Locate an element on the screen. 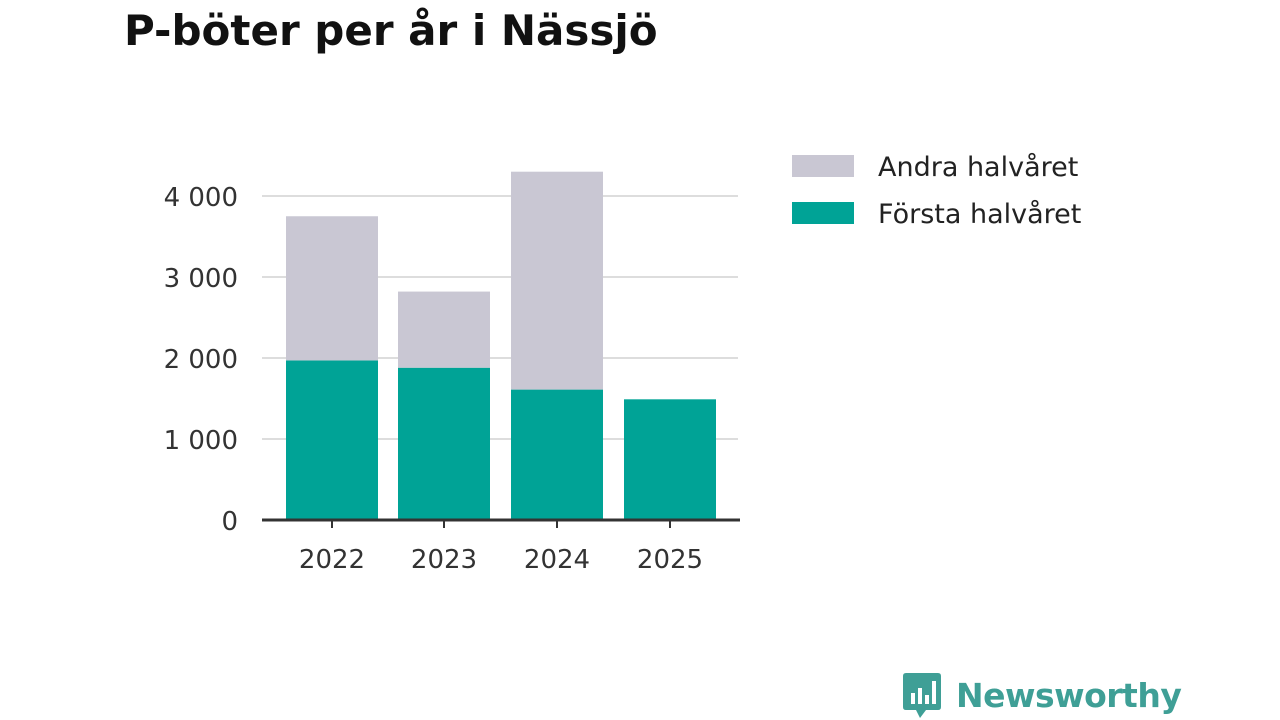 This screenshot has height=720, width=1280. y-tick-label: 0 is located at coordinates (229, 522).